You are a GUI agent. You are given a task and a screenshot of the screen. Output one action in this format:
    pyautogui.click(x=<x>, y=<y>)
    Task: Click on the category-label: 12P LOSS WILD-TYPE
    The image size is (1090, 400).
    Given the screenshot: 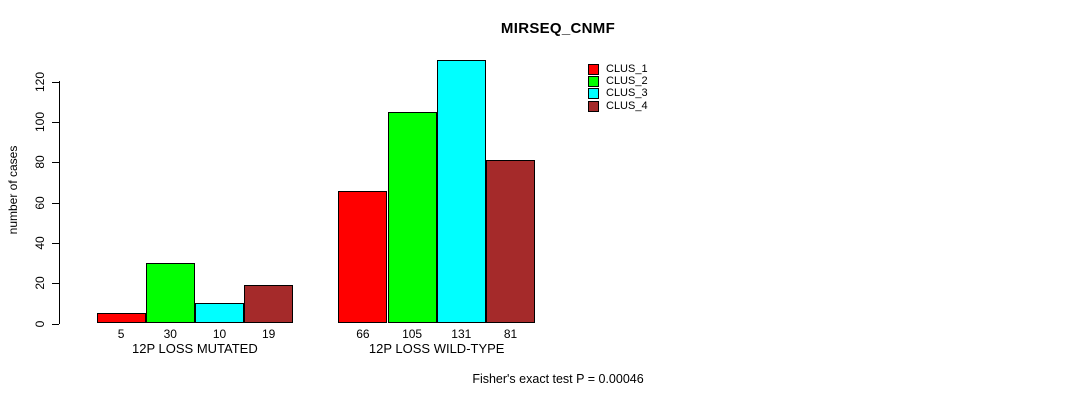 What is the action you would take?
    pyautogui.click(x=436, y=348)
    